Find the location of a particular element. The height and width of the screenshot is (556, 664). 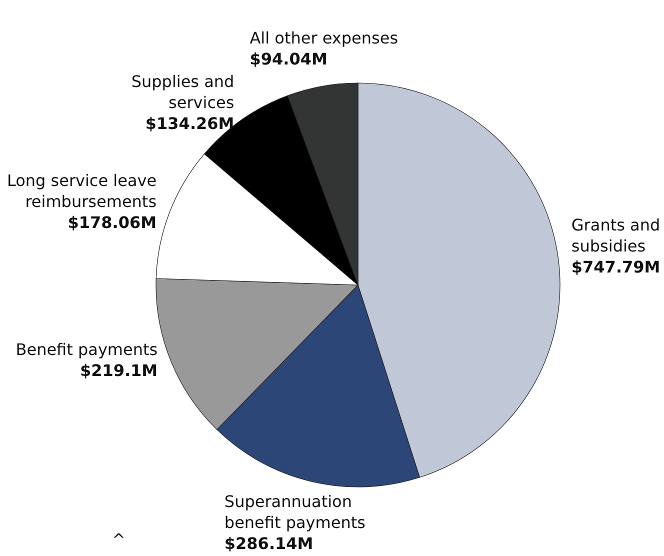

data-label: $94.04M is located at coordinates (289, 58).